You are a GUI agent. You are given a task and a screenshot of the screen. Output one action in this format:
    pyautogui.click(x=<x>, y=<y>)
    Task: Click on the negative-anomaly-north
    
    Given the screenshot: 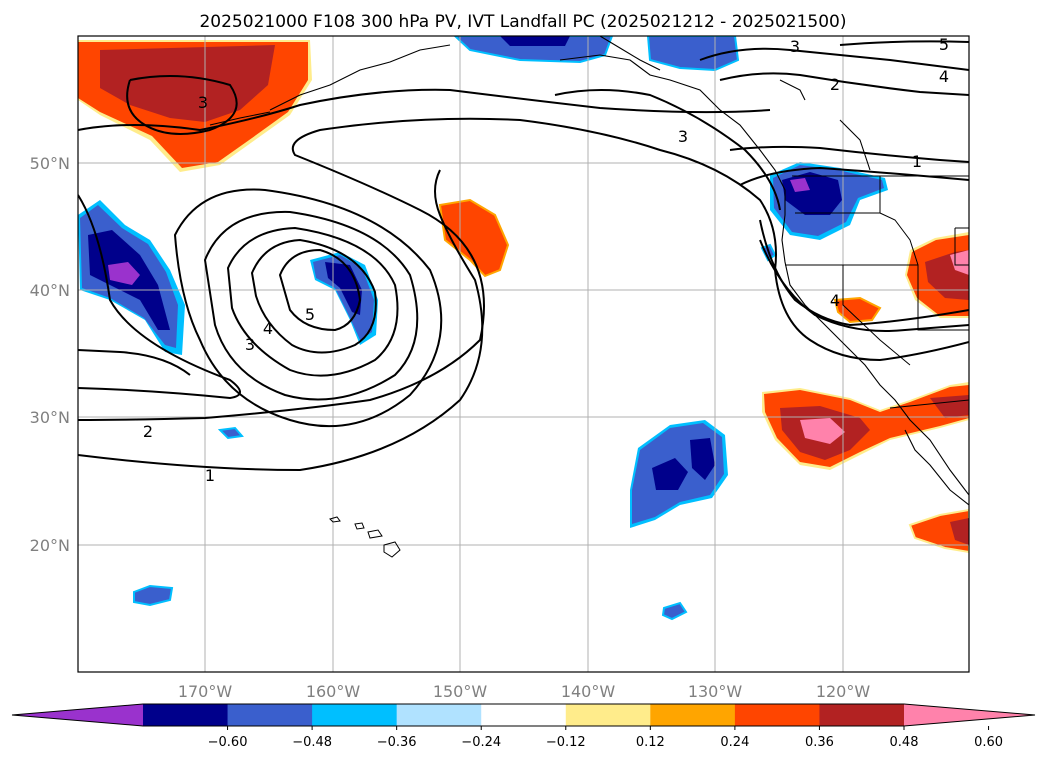 What is the action you would take?
    pyautogui.click(x=533, y=50)
    